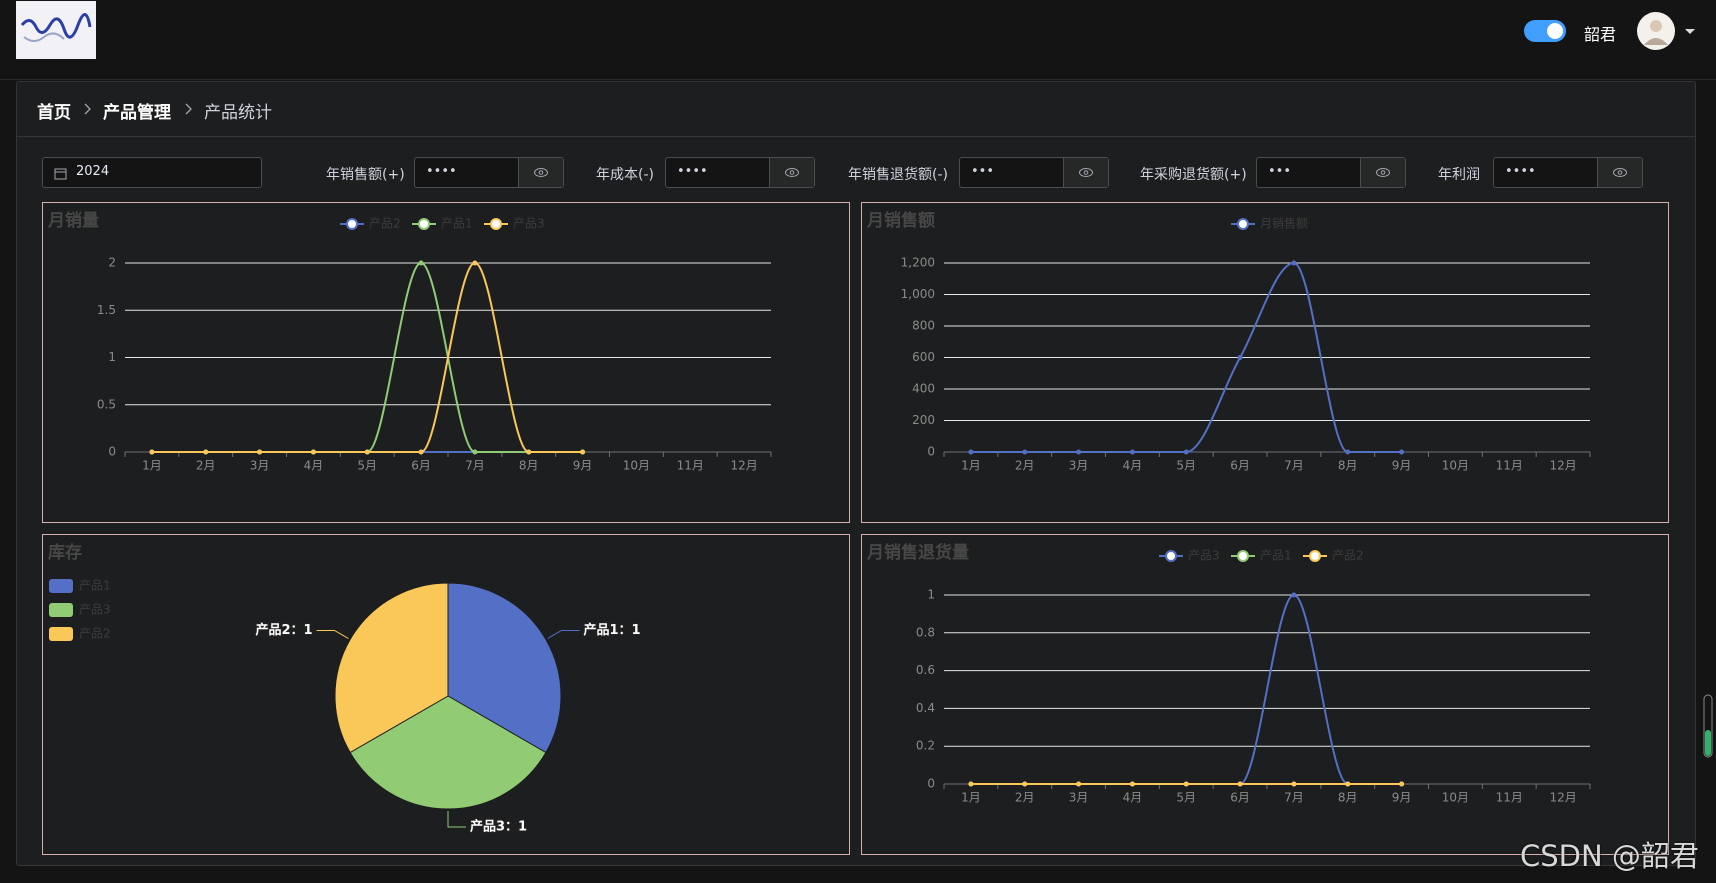 The height and width of the screenshot is (883, 1716). What do you see at coordinates (106, 310) in the screenshot?
I see `y-tick-label: 1.5` at bounding box center [106, 310].